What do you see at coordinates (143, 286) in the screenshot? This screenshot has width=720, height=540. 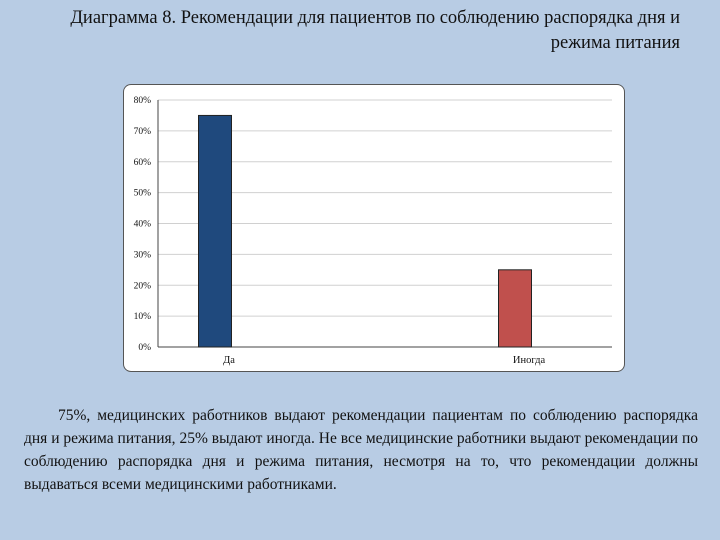 I see `y-tick-label: 20%` at bounding box center [143, 286].